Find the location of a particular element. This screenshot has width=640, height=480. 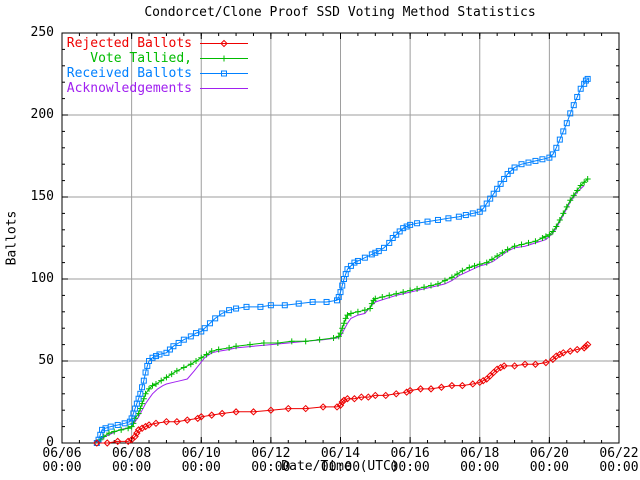

x-axis-label: Date/Time (UTC) is located at coordinates (340, 466).